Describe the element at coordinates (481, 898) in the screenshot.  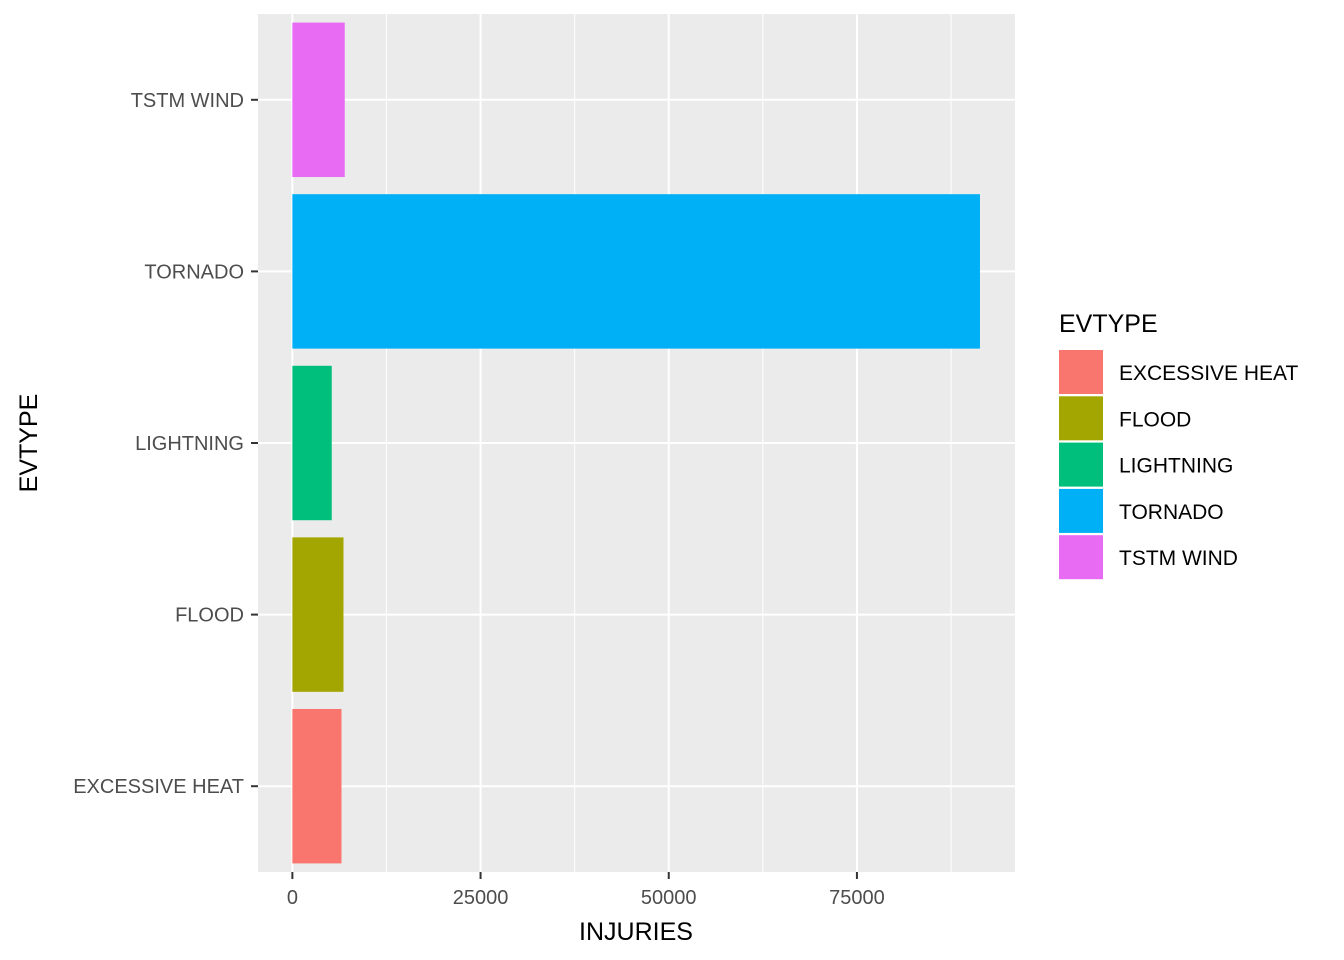
I see `x-tick-label: 25000` at that location.